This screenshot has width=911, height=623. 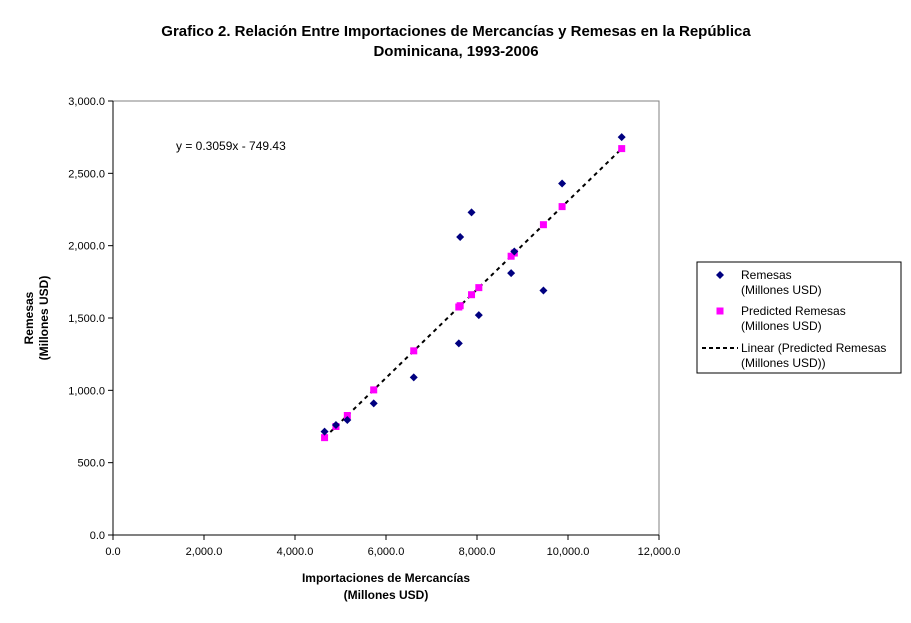 I want to click on legend-box, so click(x=799, y=317).